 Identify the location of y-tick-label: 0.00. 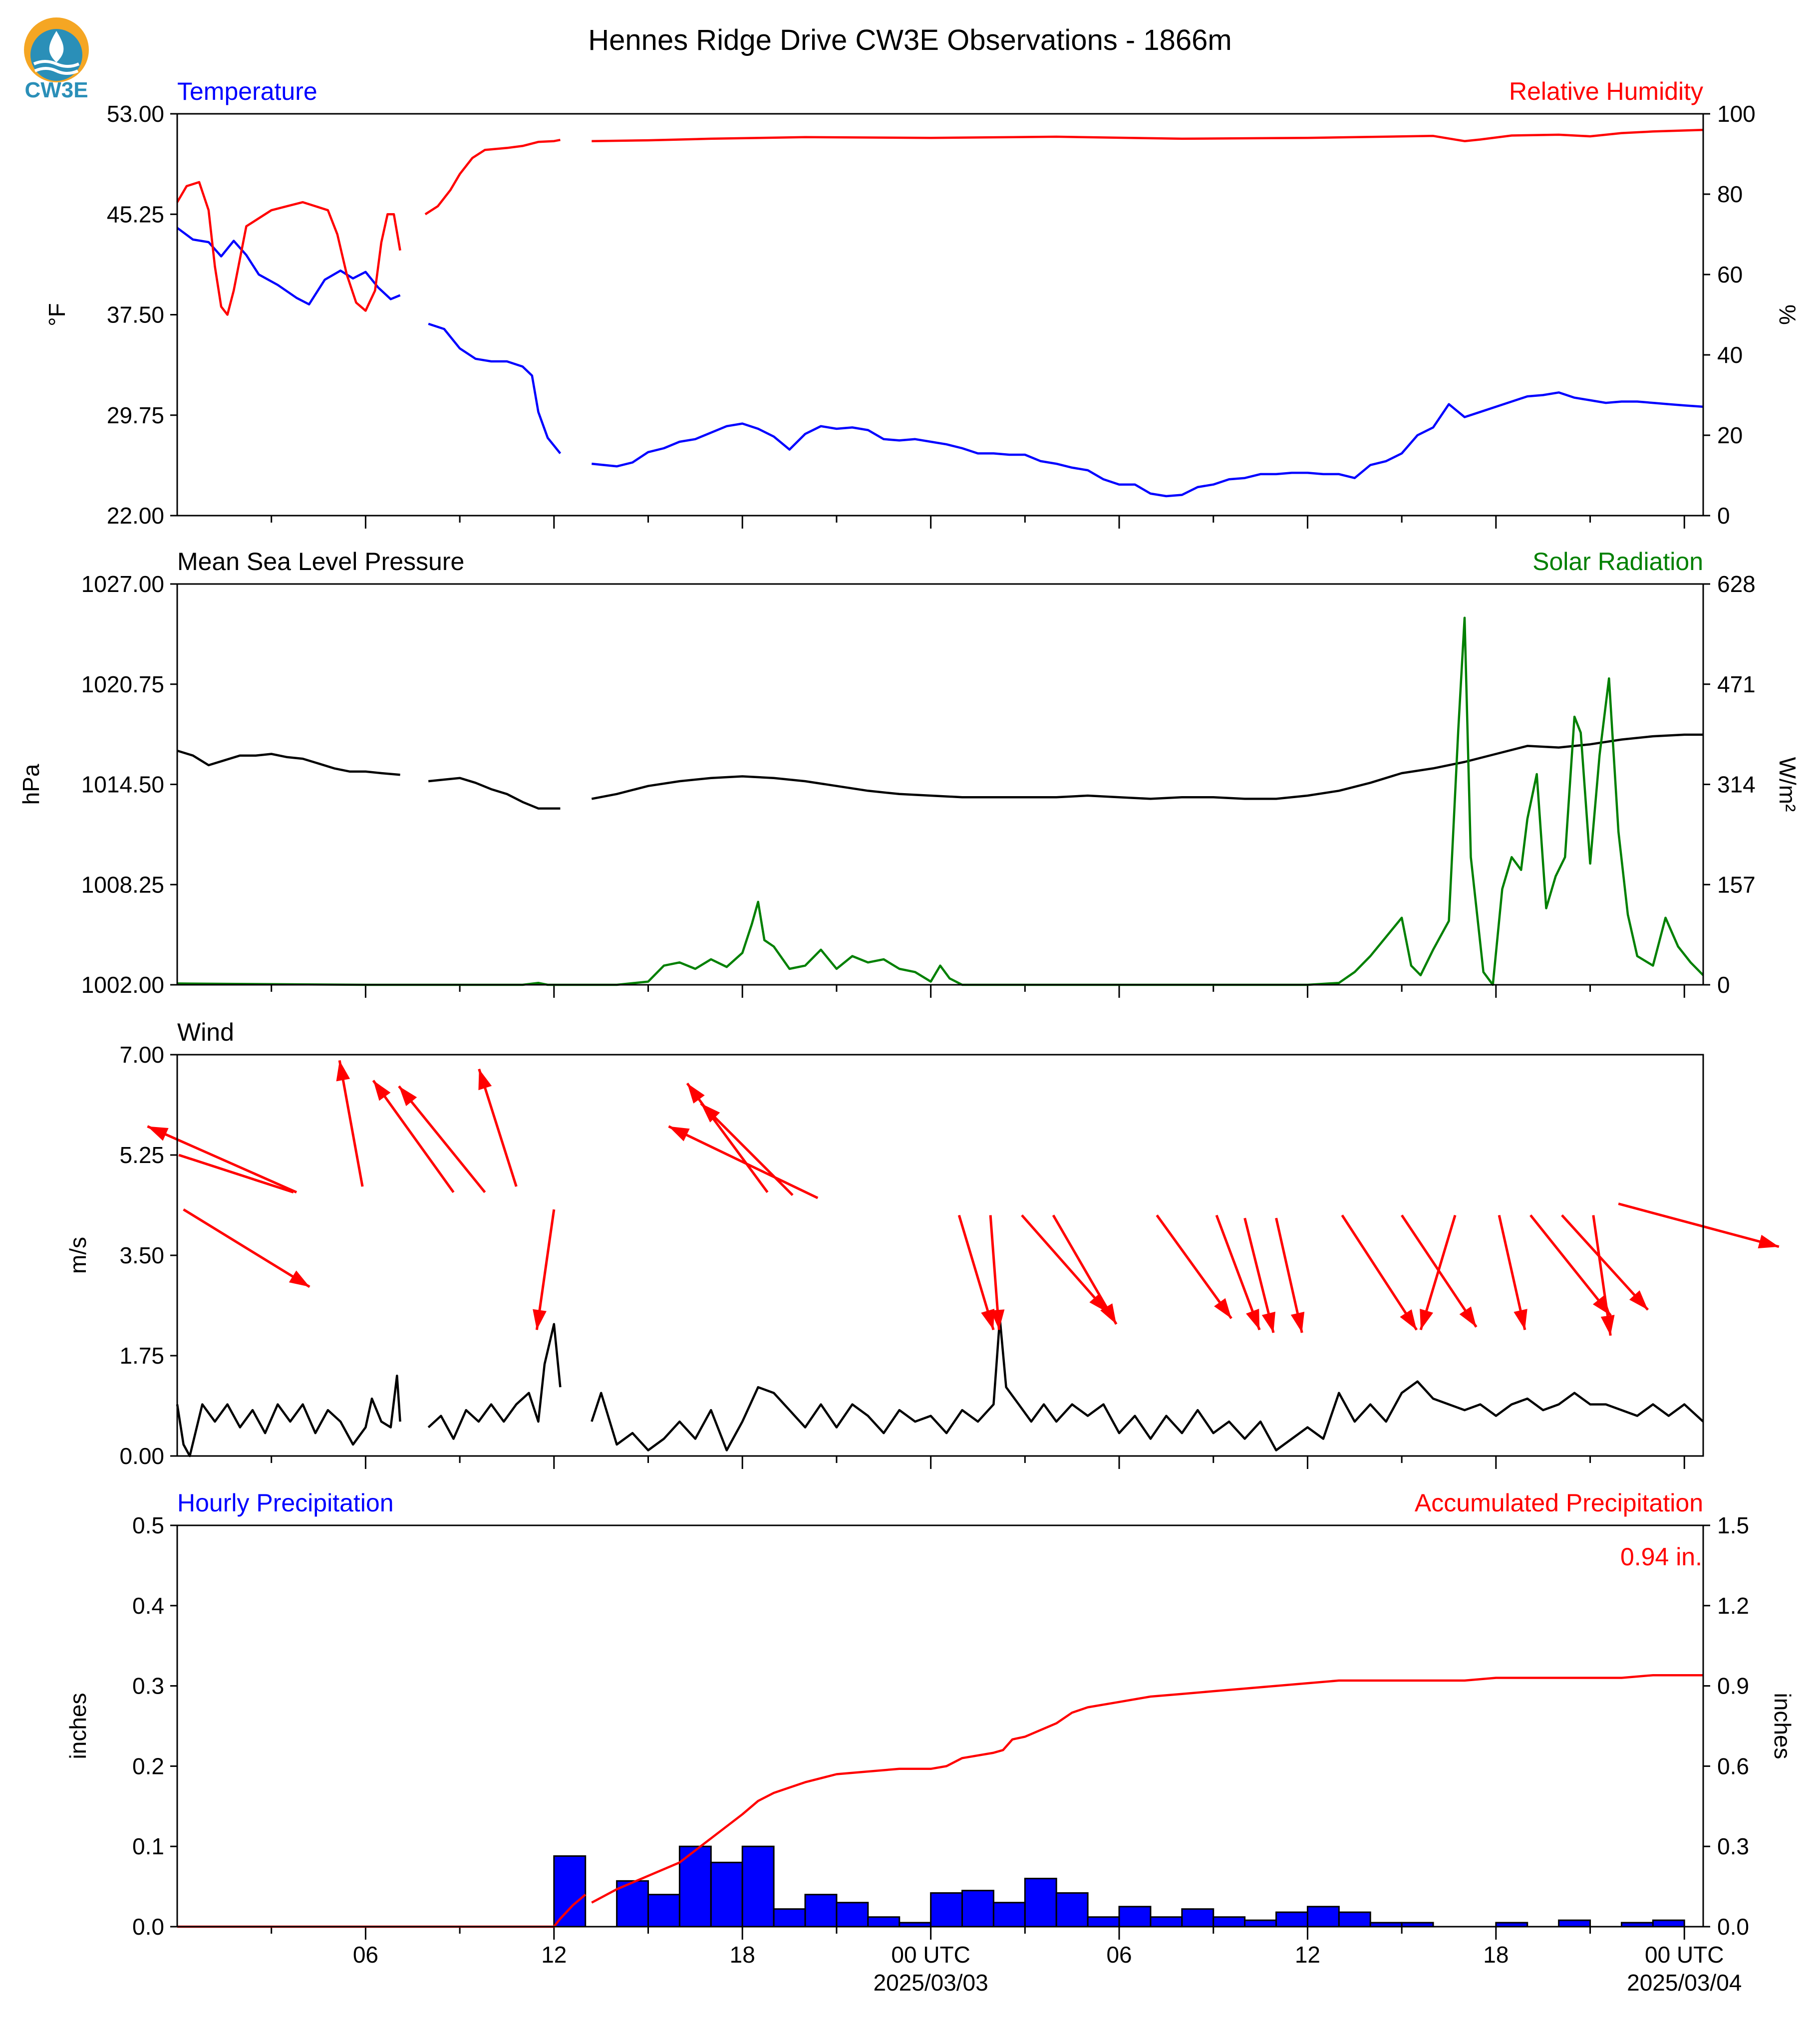
(141, 1456).